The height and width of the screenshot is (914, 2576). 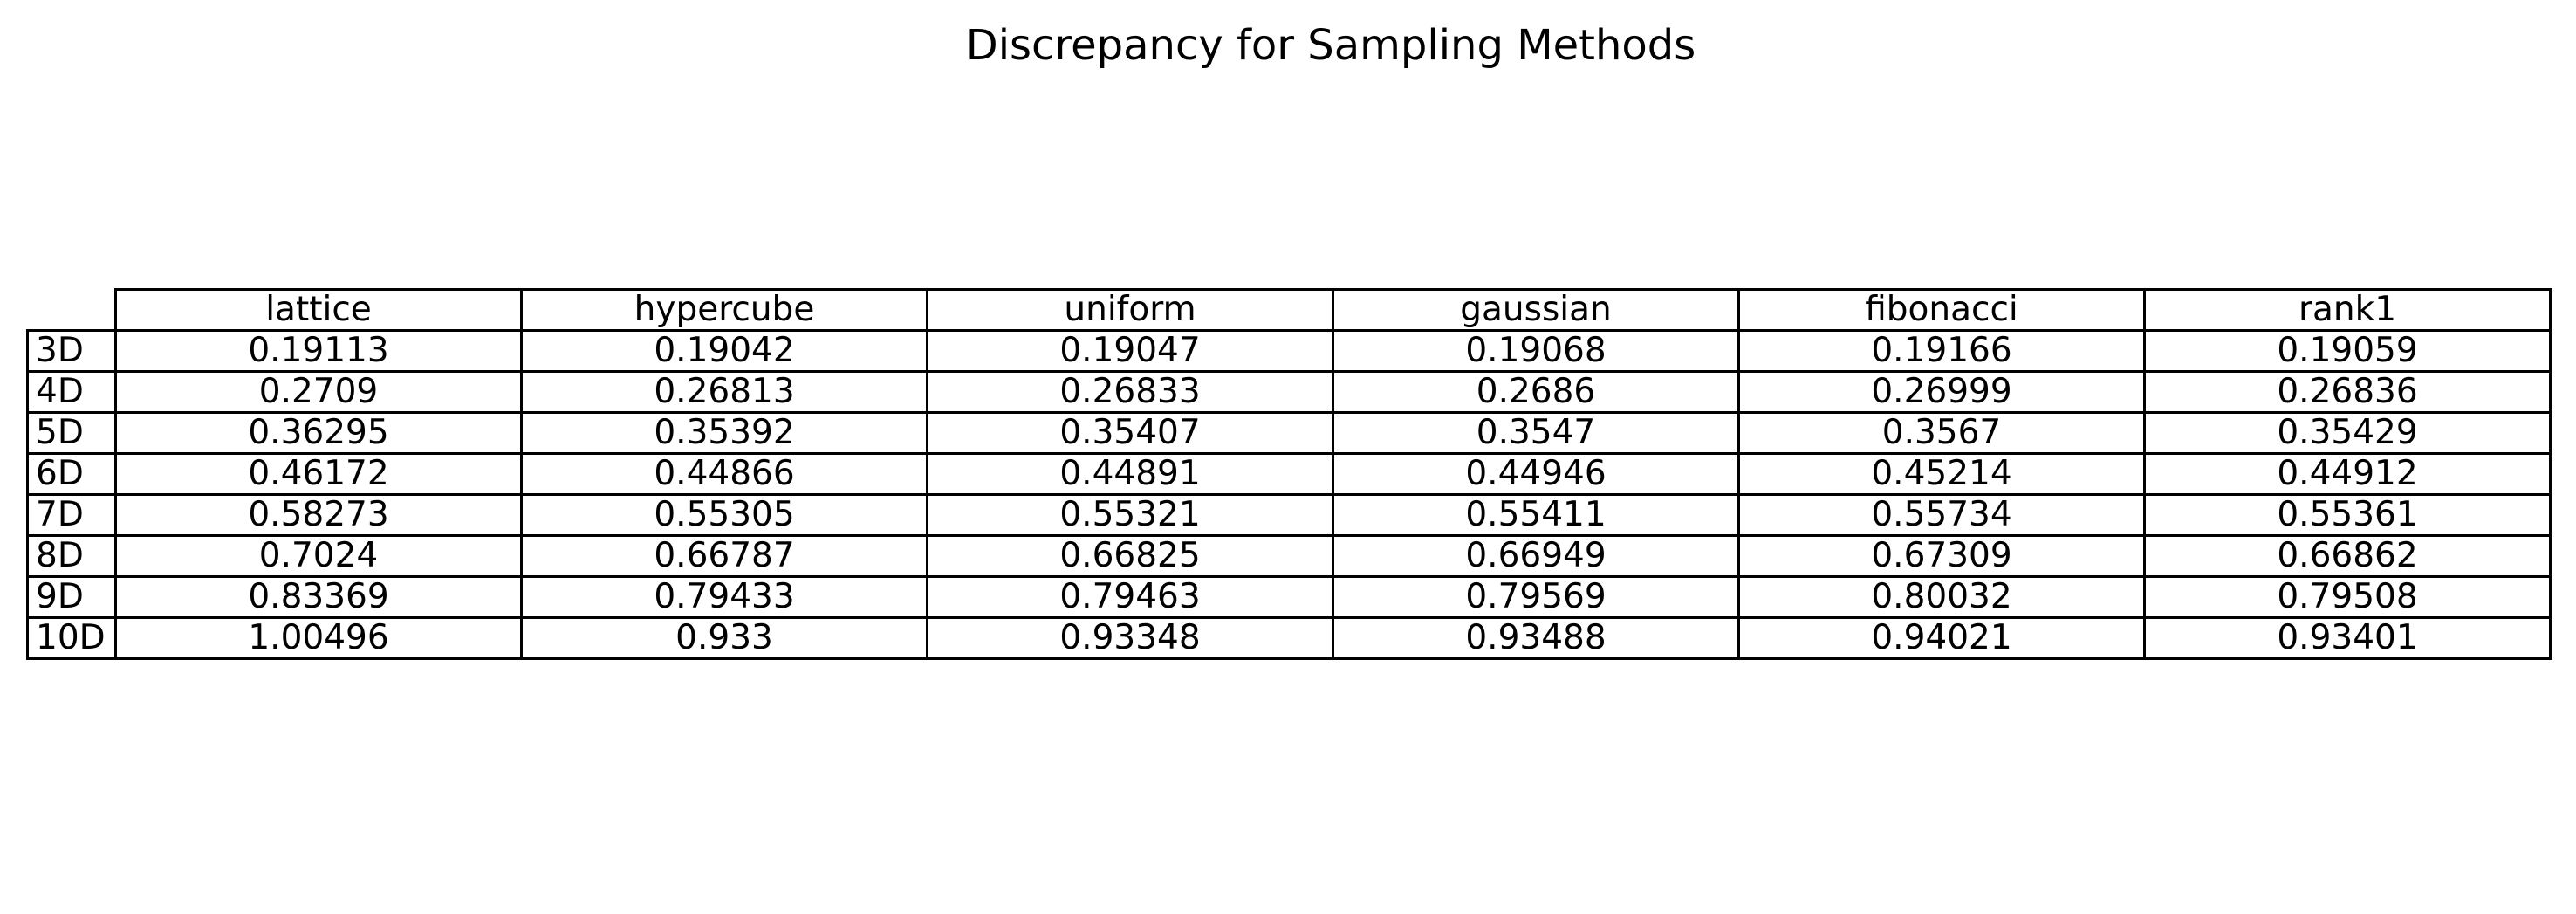 I want to click on table-cell: 0.46172, so click(x=318, y=474).